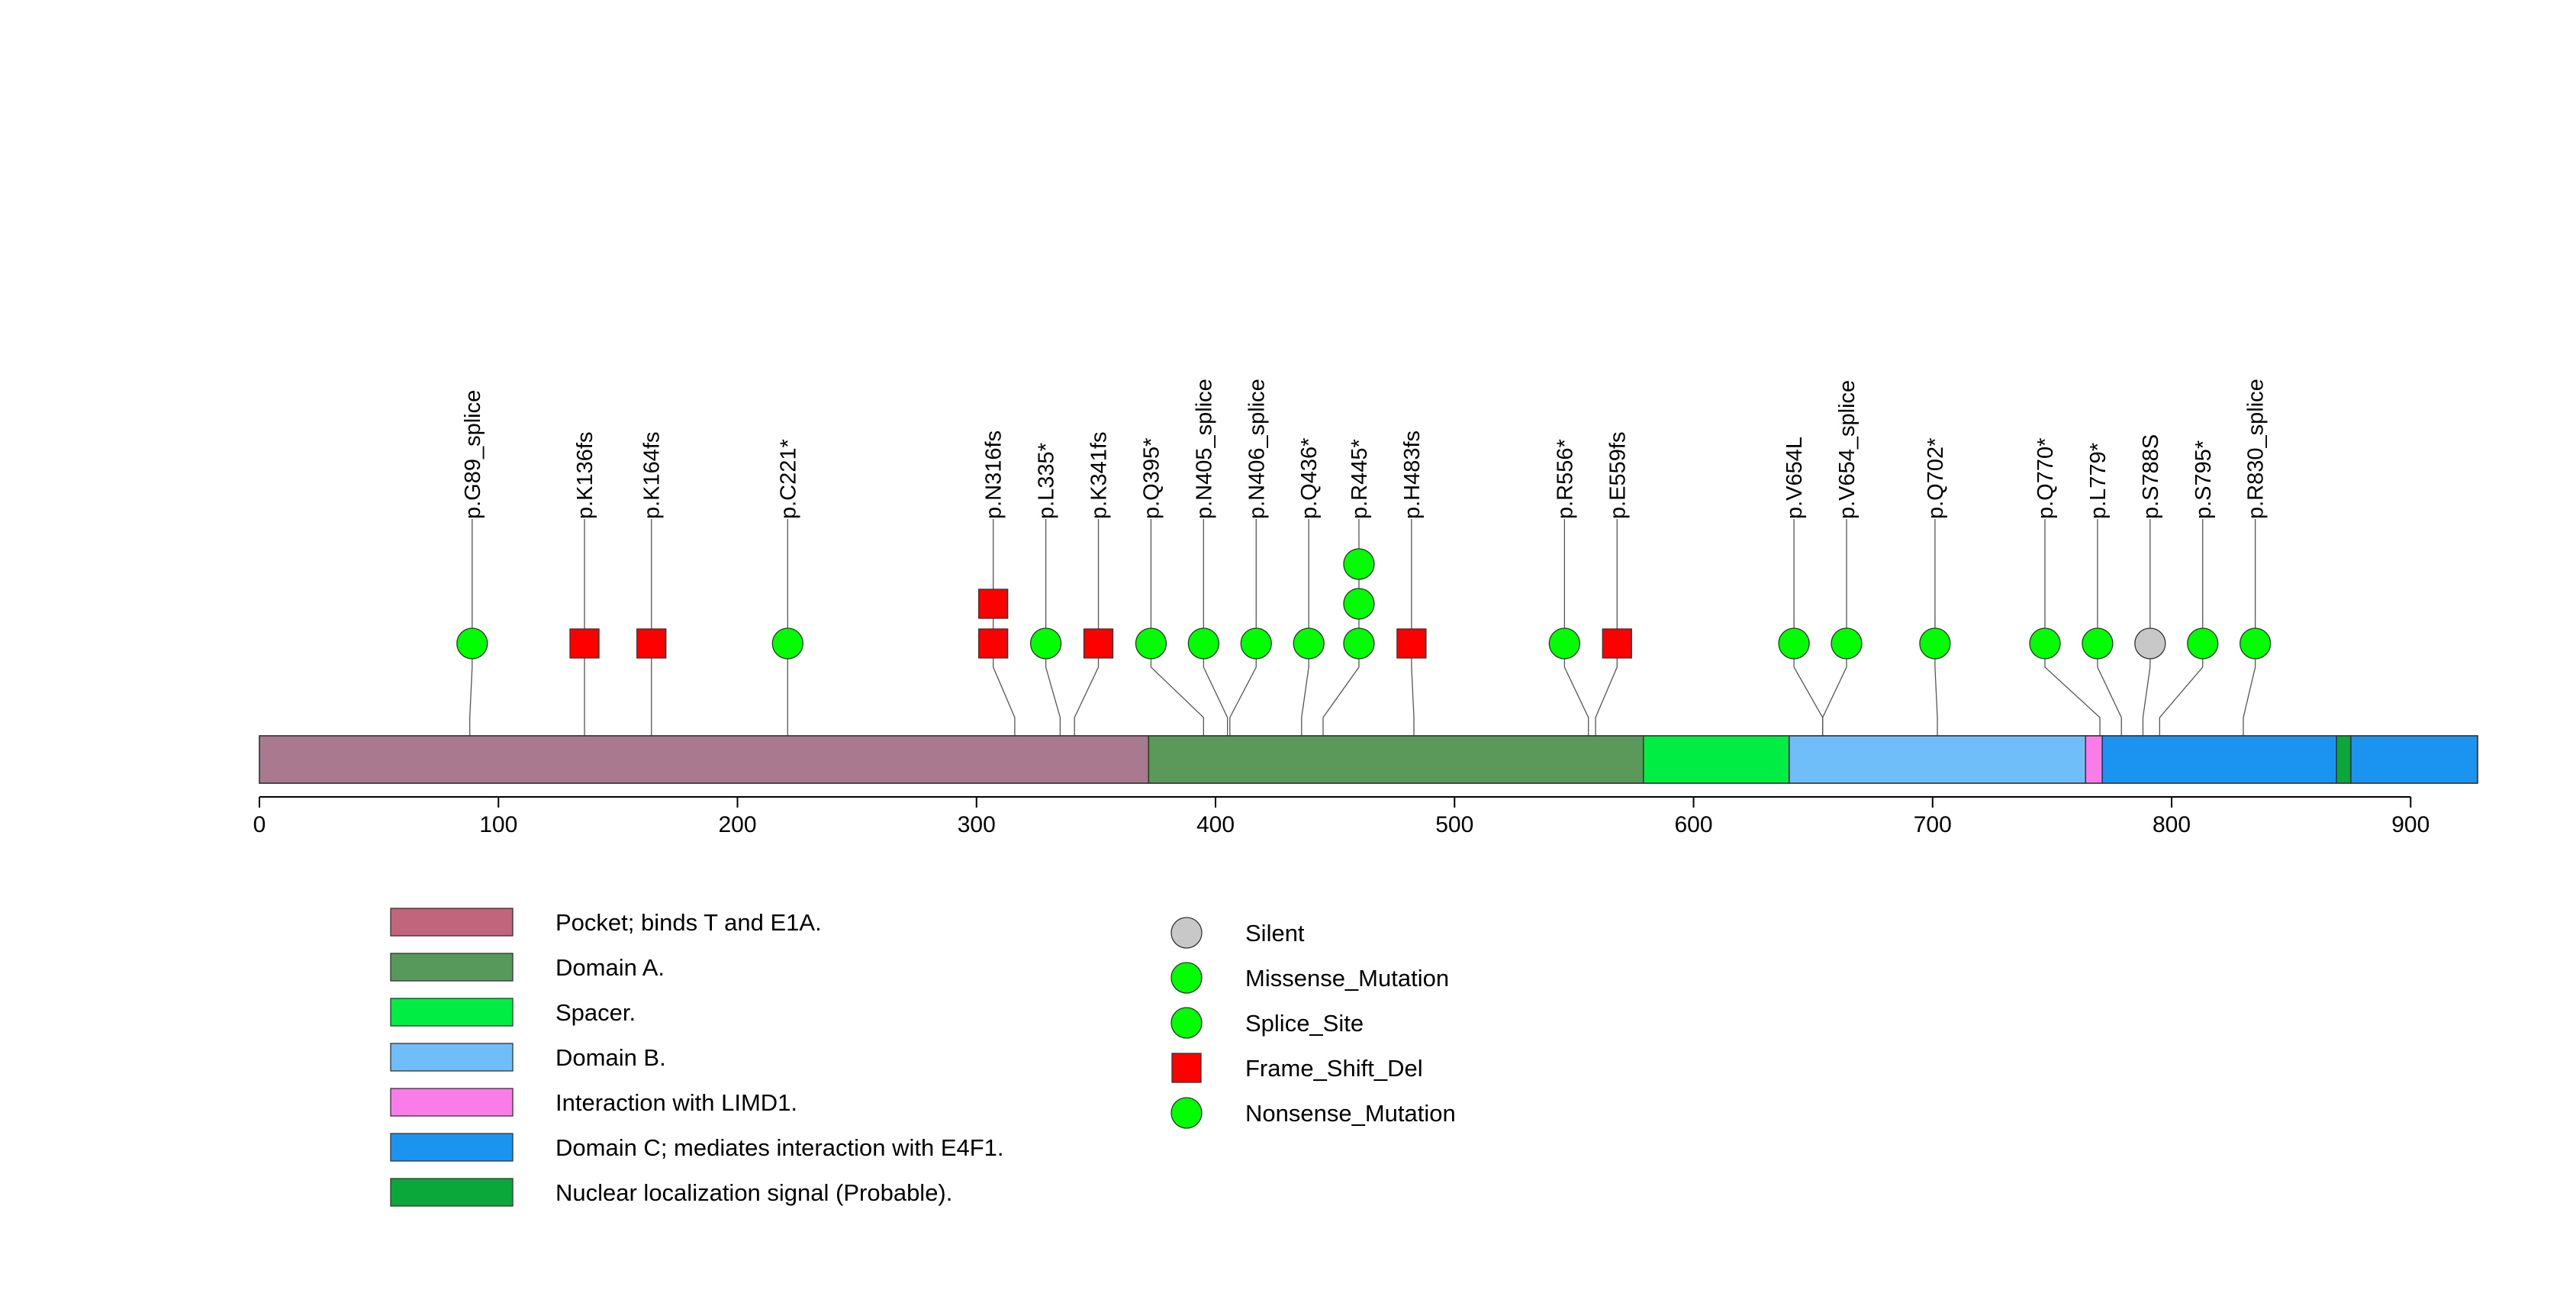  Describe the element at coordinates (1099, 475) in the screenshot. I see `mutation-label: p.K341fs` at that location.